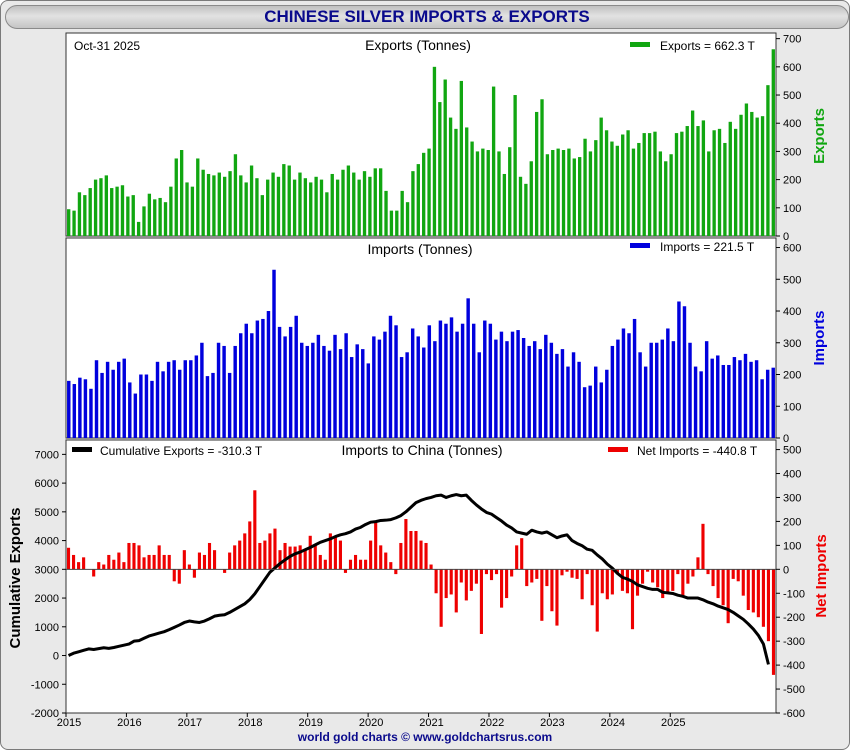 The image size is (850, 750). Describe the element at coordinates (792, 152) in the screenshot. I see `exports-tick-label: 300` at that location.